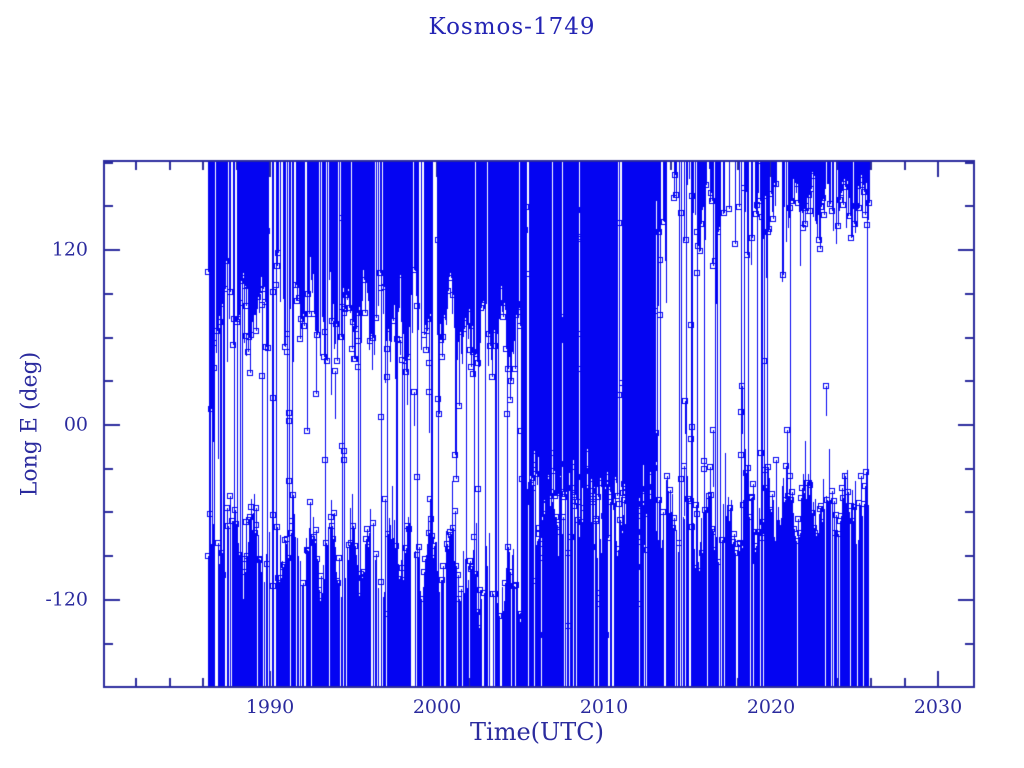 This screenshot has height=768, width=1024. What do you see at coordinates (270, 707) in the screenshot?
I see `x-tick-label: 1990` at bounding box center [270, 707].